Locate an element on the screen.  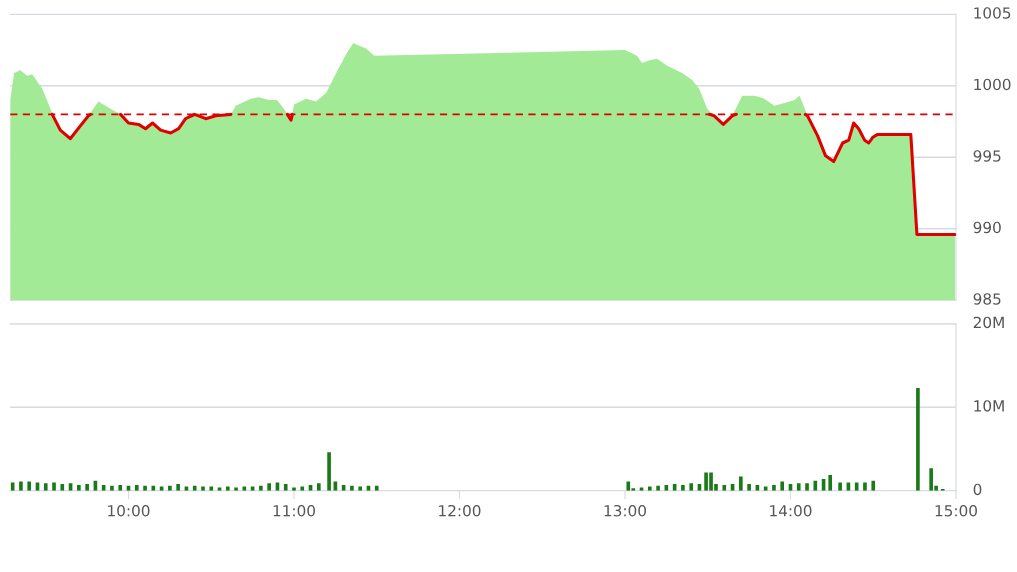
y-tick-label: 1005 is located at coordinates (992, 13).